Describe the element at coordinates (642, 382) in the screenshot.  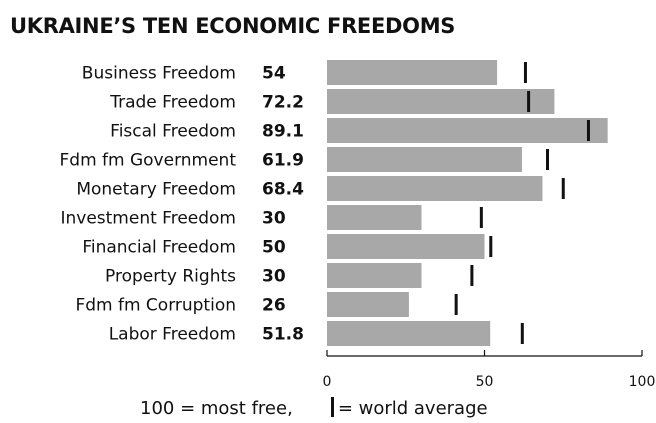
I see `x-tick-label: 100` at that location.